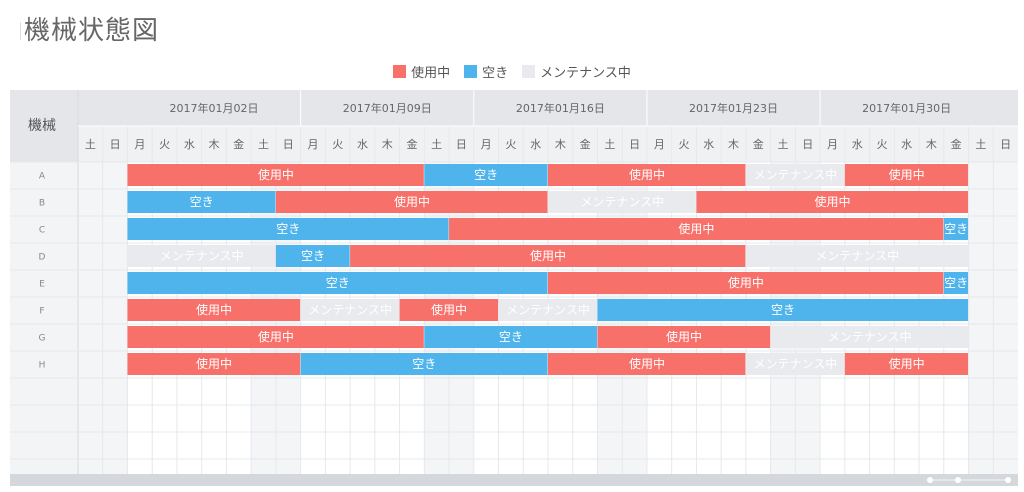 The height and width of the screenshot is (492, 1024). I want to click on legend: 使用中 空き メンテナンス中, so click(512, 71).